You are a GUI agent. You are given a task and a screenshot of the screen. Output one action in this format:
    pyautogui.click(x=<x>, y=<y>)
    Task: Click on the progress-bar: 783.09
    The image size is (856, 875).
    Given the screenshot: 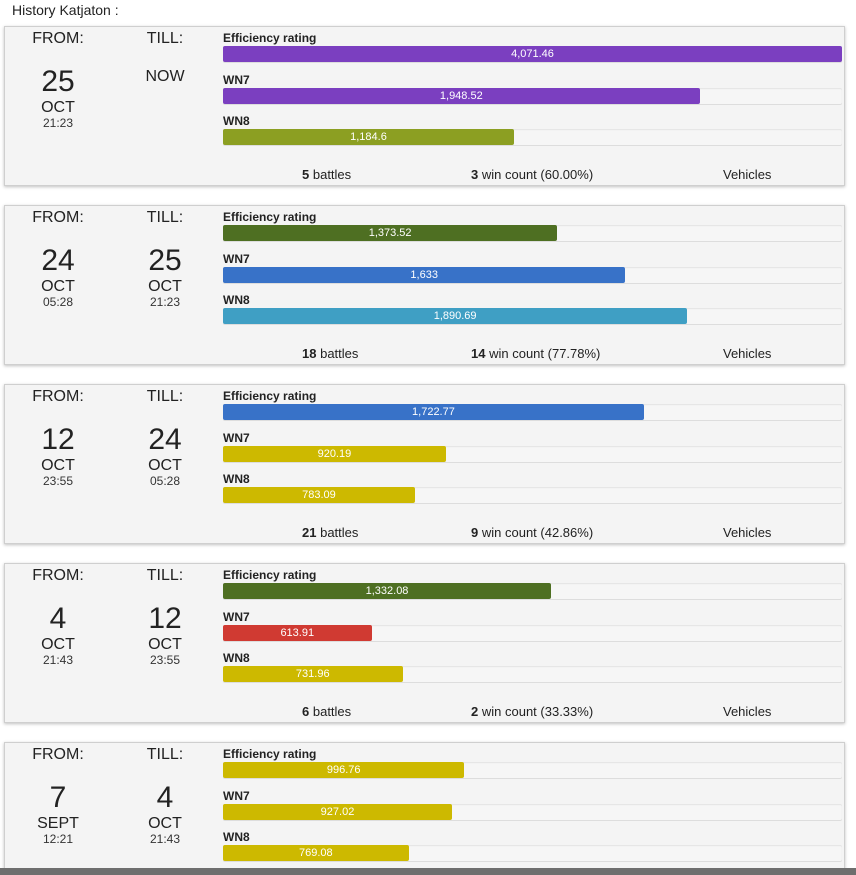 What is the action you would take?
    pyautogui.click(x=319, y=495)
    